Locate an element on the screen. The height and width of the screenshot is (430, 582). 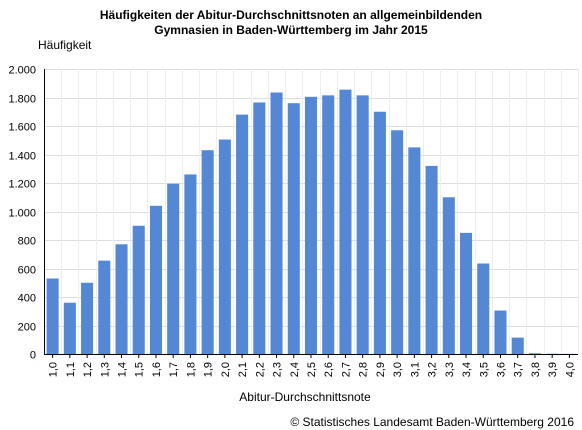
x-tick-label: 4,0 is located at coordinates (570, 369).